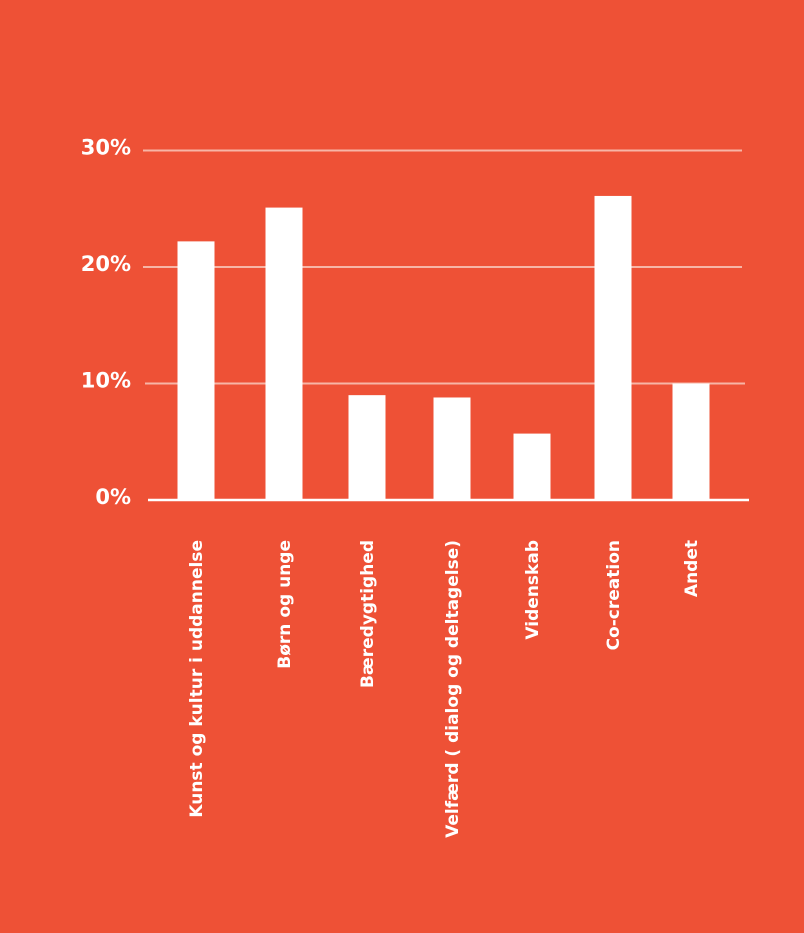 The height and width of the screenshot is (933, 804). What do you see at coordinates (453, 689) in the screenshot?
I see `x-tick-label: Velfærd ( dialog og deltagelse)` at bounding box center [453, 689].